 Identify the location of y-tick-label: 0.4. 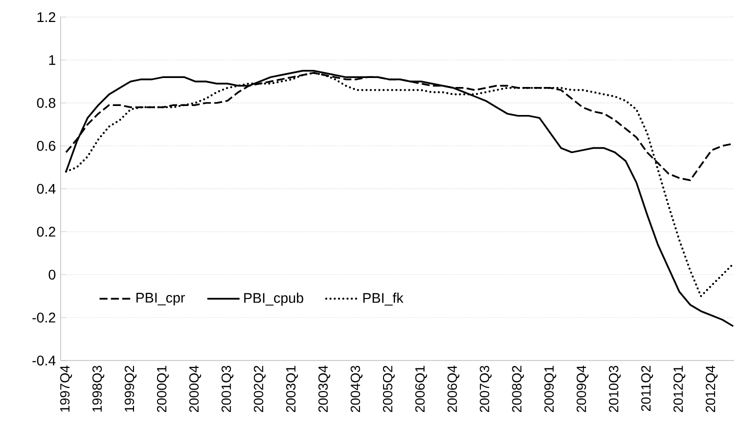
(46, 189).